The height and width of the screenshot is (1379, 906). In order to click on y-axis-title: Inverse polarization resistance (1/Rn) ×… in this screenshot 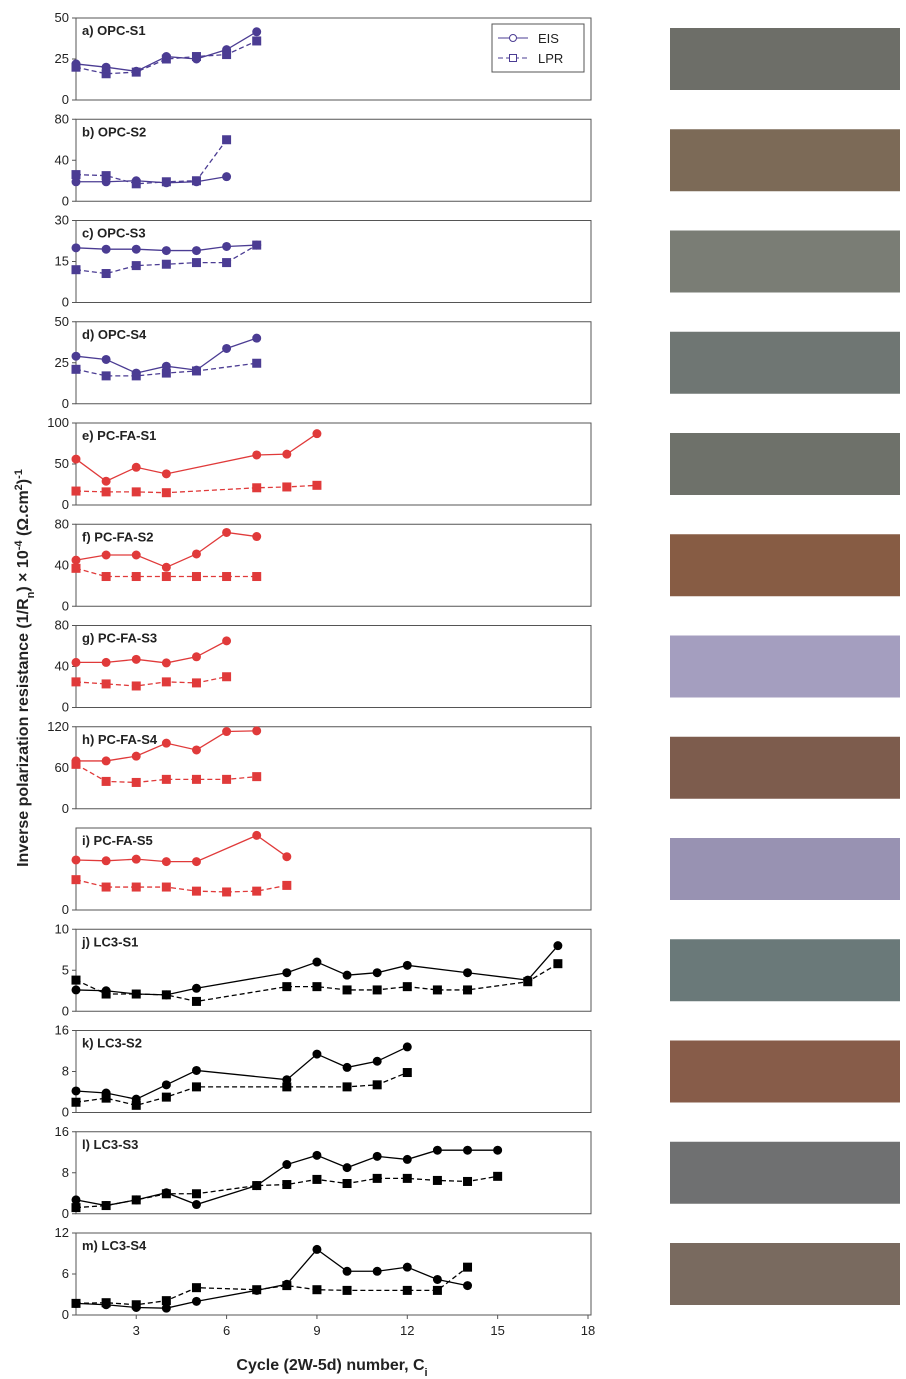, I will do `click(25, 668)`.